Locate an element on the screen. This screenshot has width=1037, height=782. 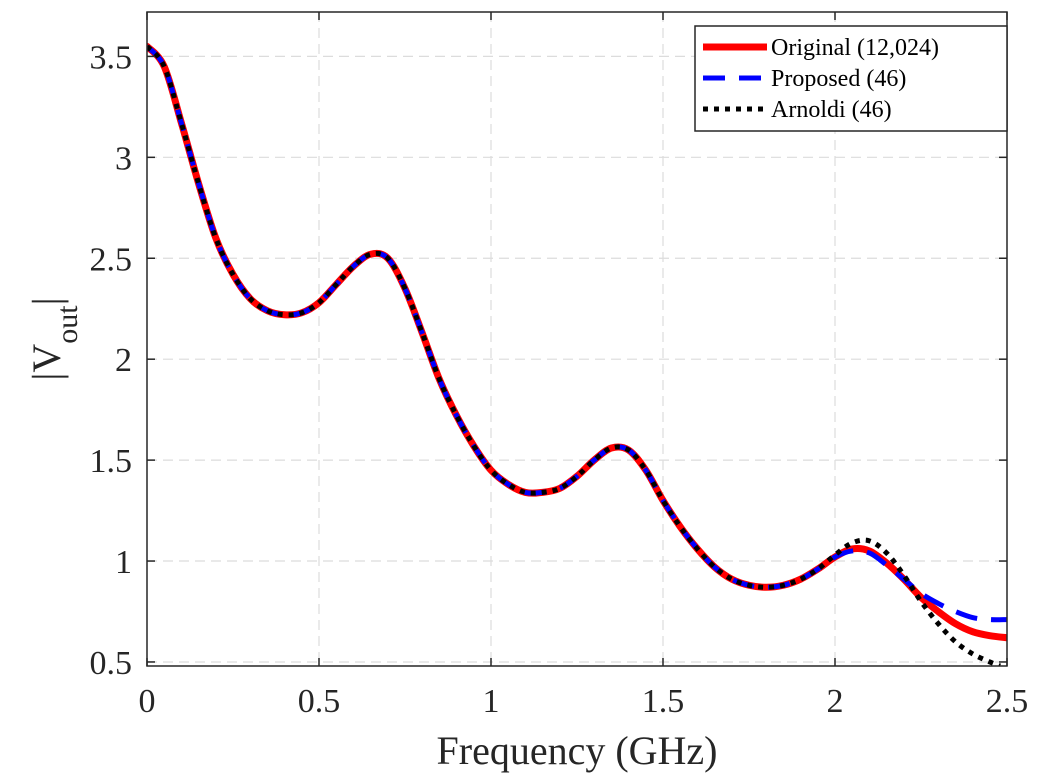
y-tick-label: 2.5 is located at coordinates (111, 259).